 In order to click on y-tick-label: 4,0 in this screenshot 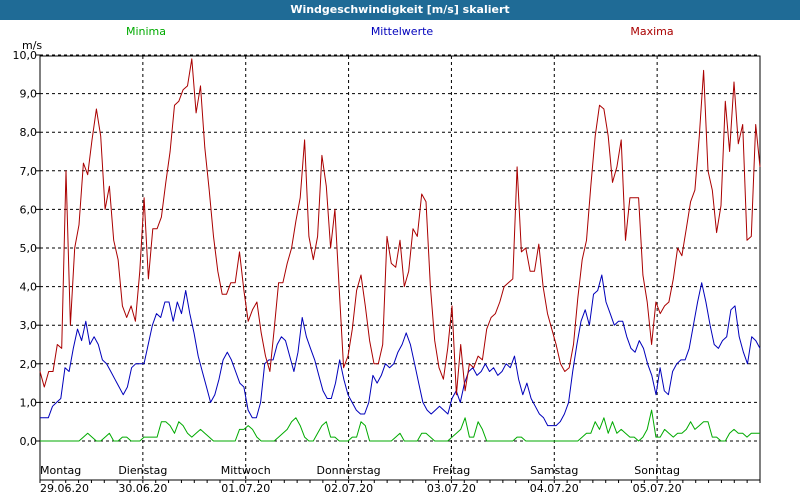, I will do `click(29, 287)`.